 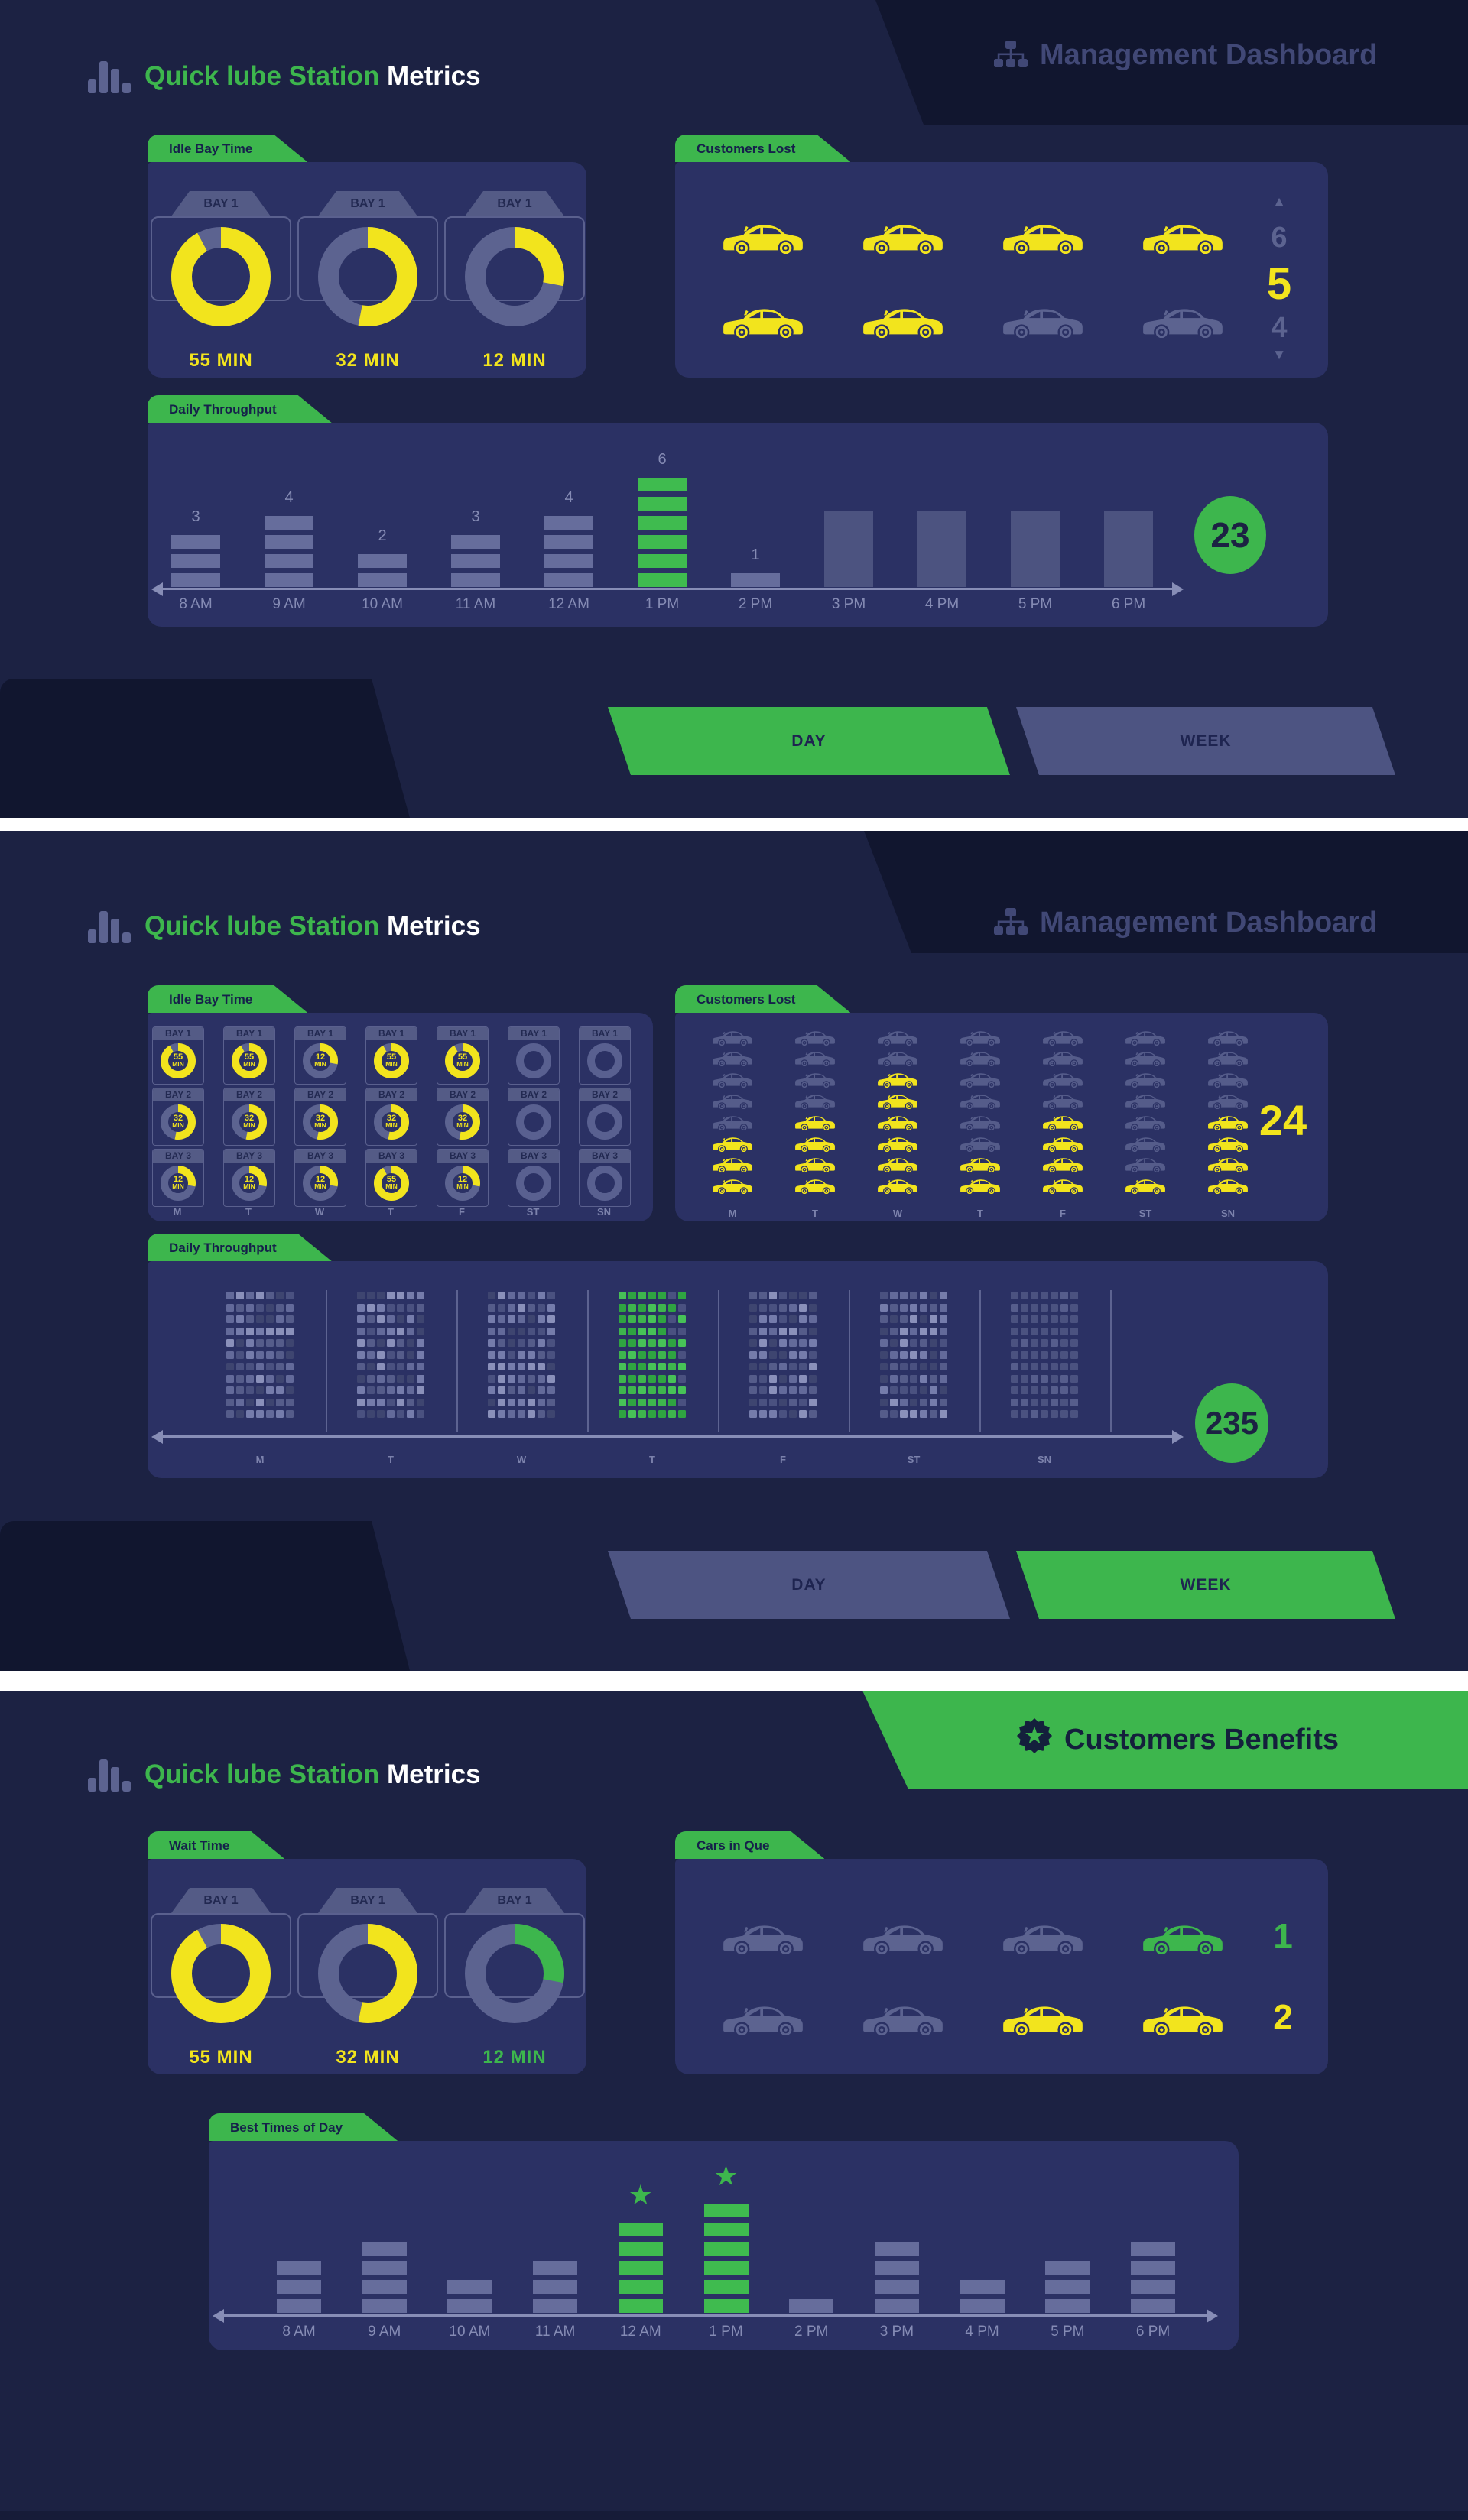 What do you see at coordinates (749, 1845) in the screenshot?
I see `card-tab-cars-in-que: Cars in Que` at bounding box center [749, 1845].